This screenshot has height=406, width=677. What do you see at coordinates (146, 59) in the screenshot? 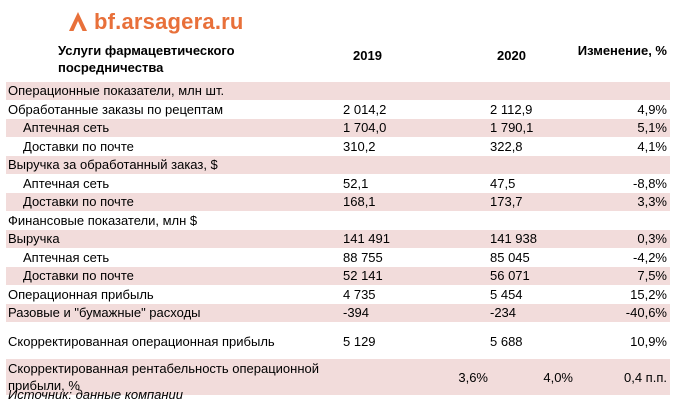
I see `header-metric: Услуги фармацевтического посредничества` at bounding box center [146, 59].